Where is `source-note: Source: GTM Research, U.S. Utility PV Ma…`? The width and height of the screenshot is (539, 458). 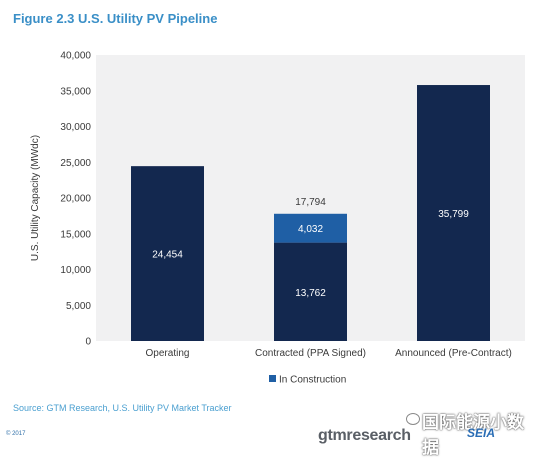
source-note: Source: GTM Research, U.S. Utility PV Ma… is located at coordinates (122, 408).